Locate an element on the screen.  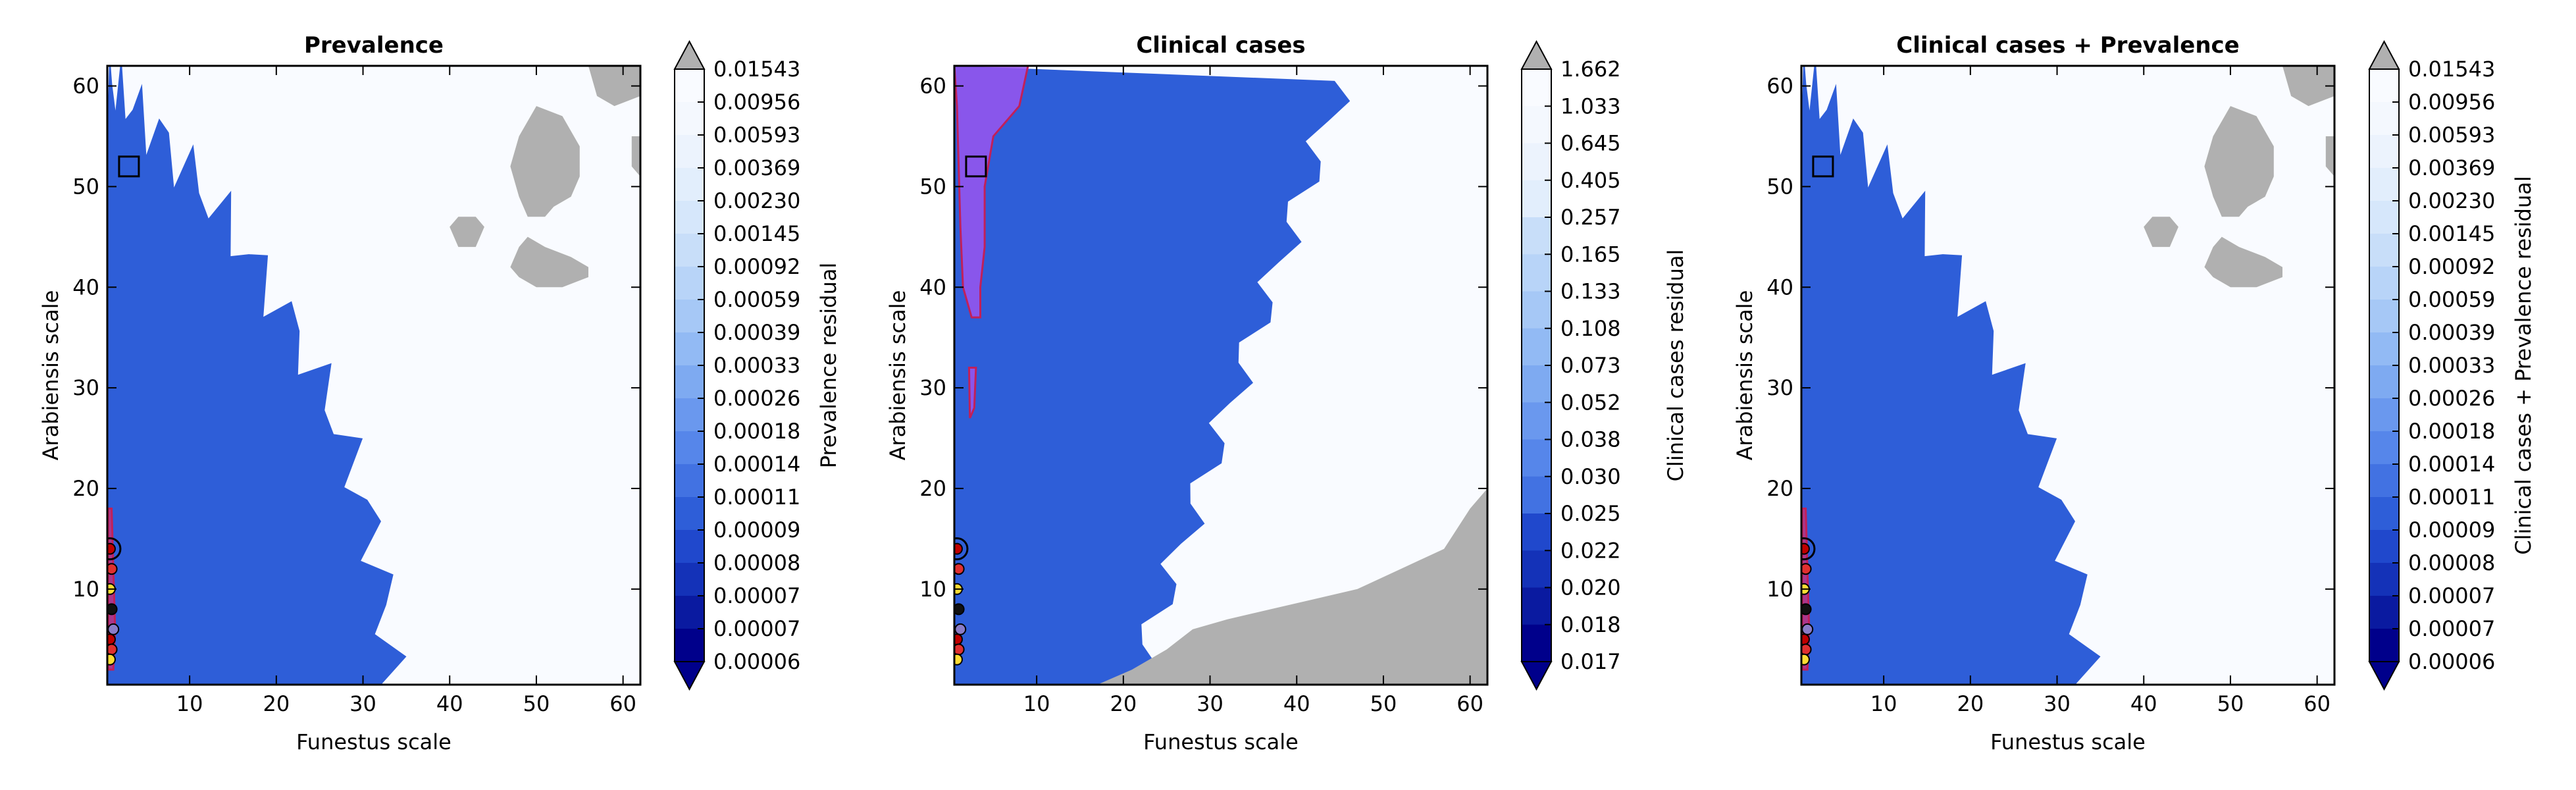
colorbar-tick-label: 0.073 is located at coordinates (1590, 365).